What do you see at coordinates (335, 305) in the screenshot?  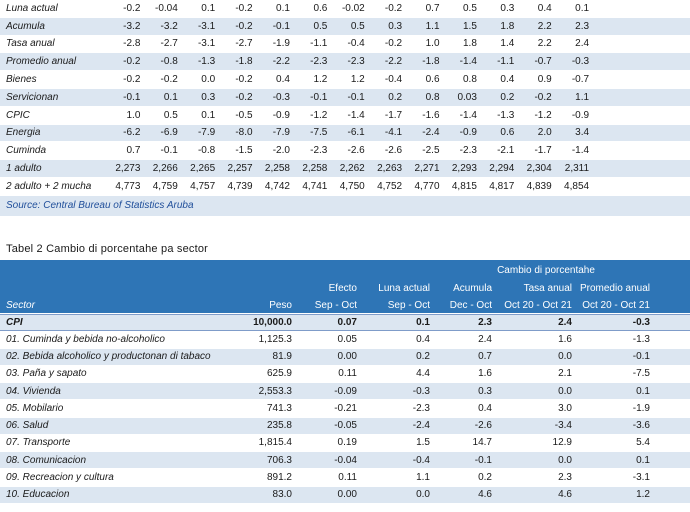 I see `header-efecto-period: Sep - Oct` at bounding box center [335, 305].